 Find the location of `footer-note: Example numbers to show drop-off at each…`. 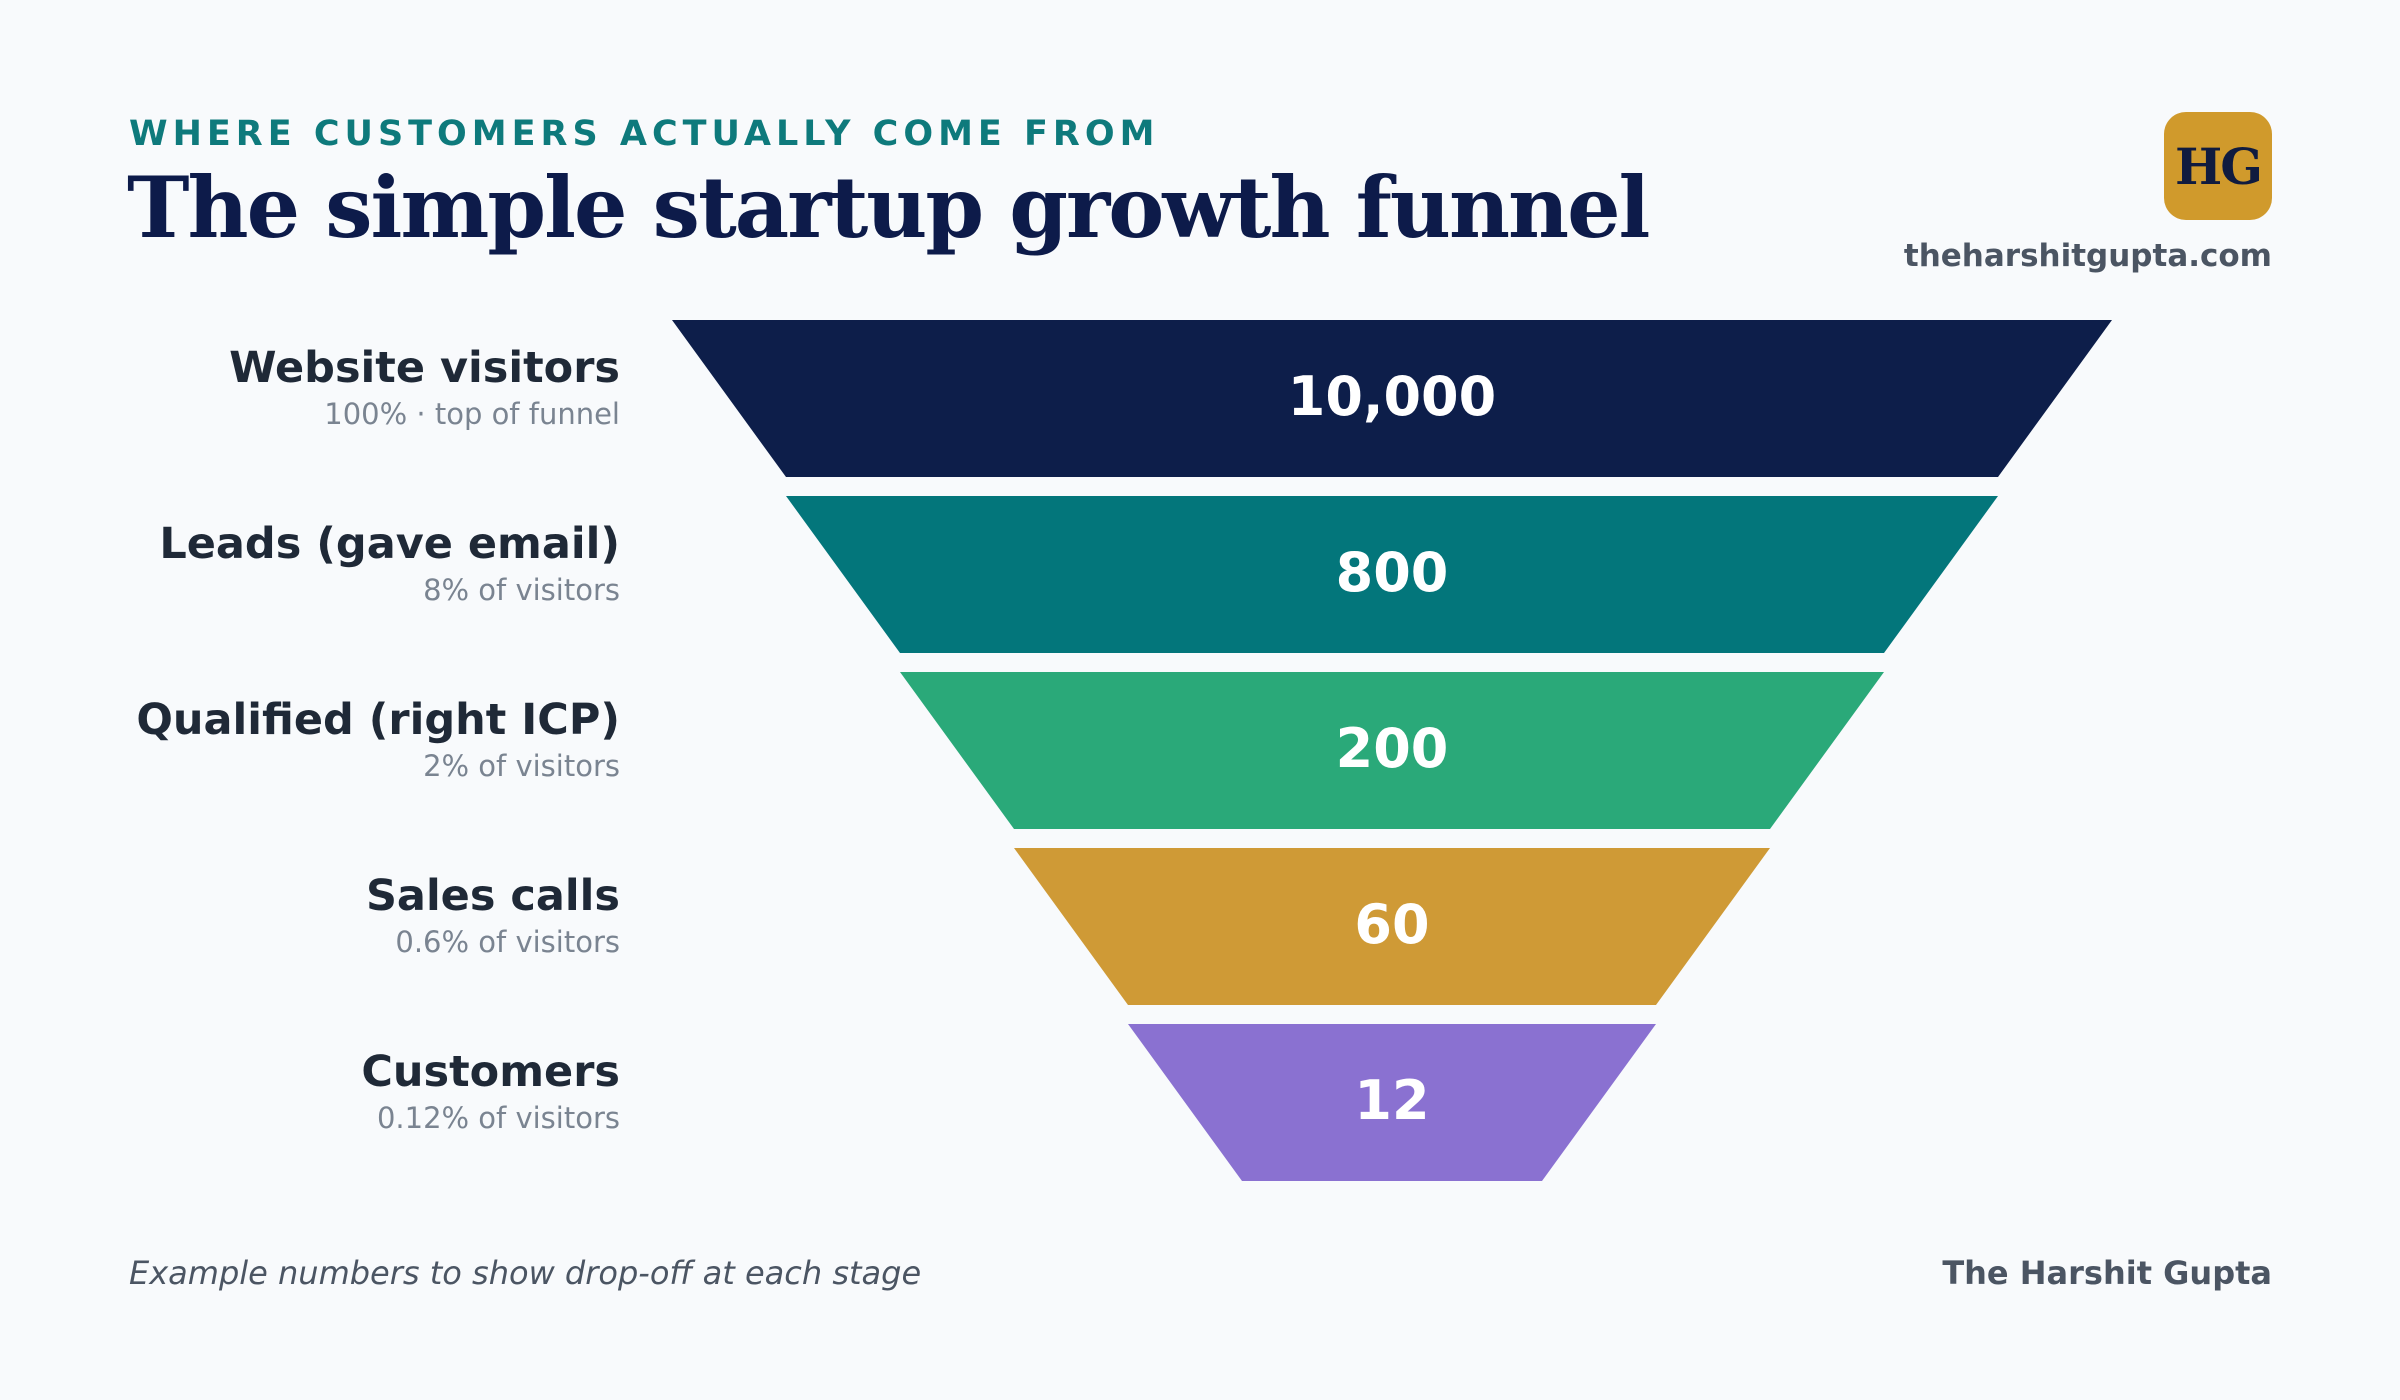

footer-note: Example numbers to show drop-off at each… is located at coordinates (525, 1273).